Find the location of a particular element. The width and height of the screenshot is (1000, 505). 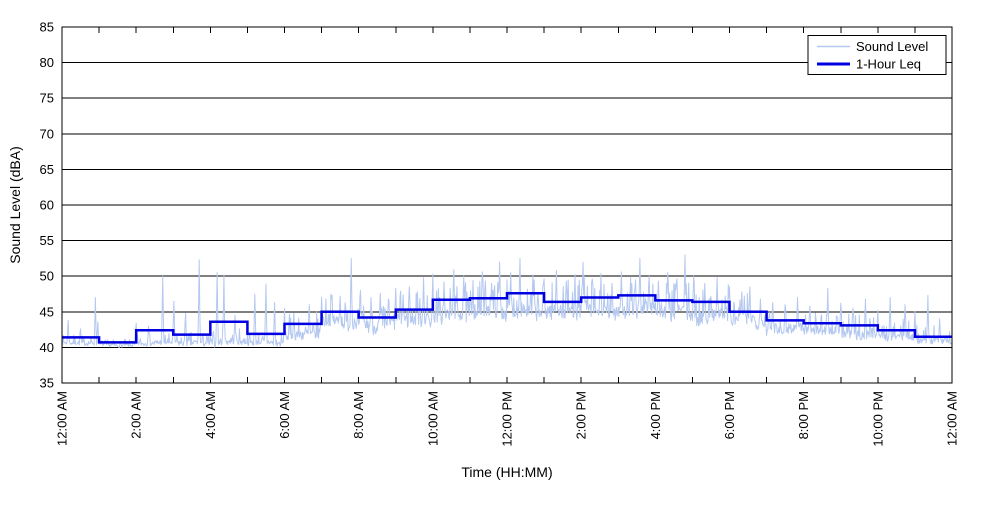

legend-box is located at coordinates (877, 55).